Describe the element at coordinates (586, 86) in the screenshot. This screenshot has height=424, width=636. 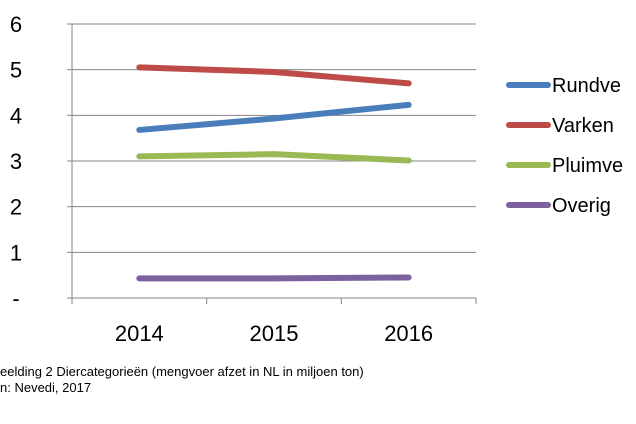
I see `legend-label-rundvee: Rundve` at that location.